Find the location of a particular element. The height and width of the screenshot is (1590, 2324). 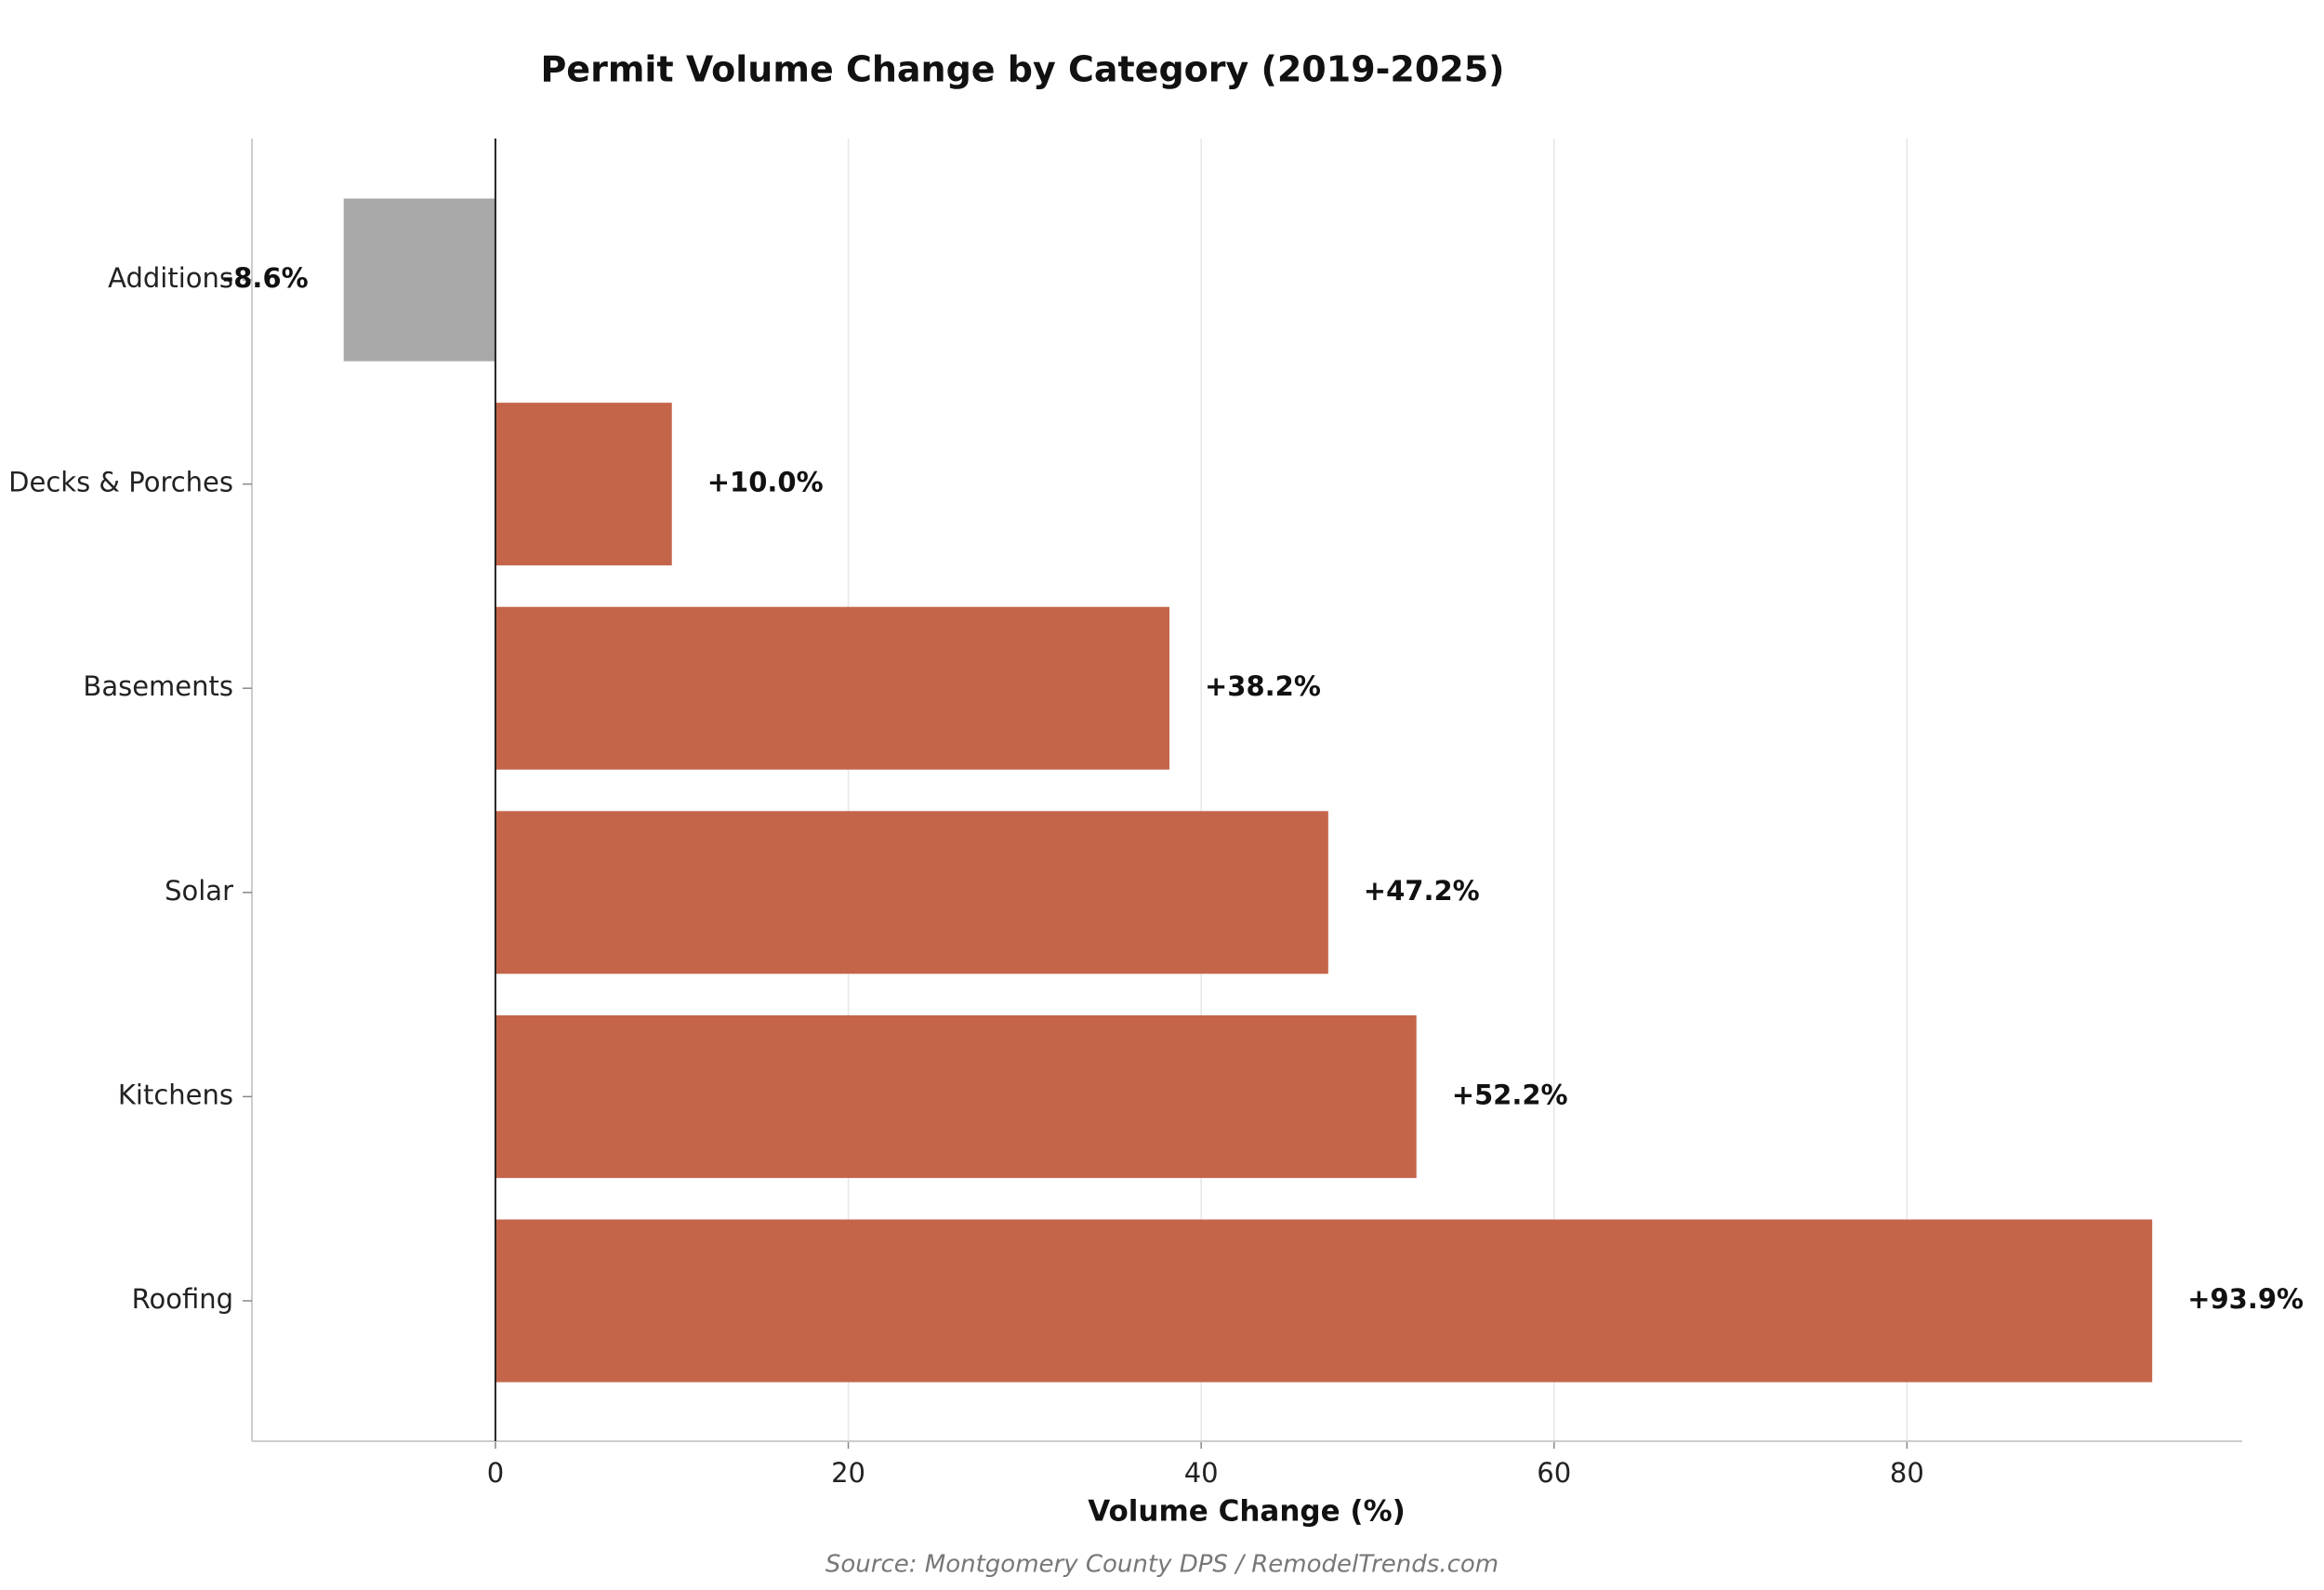

x-tick-label: 20 is located at coordinates (848, 1473).